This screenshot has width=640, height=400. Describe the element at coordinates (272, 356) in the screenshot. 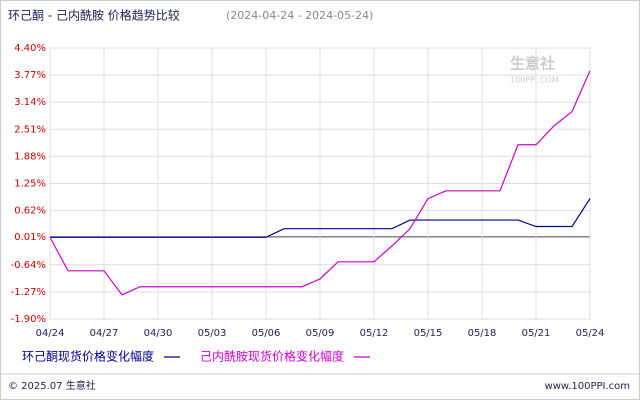

I see `legend-label: 己内酰胺现货价格变化幅度` at that location.